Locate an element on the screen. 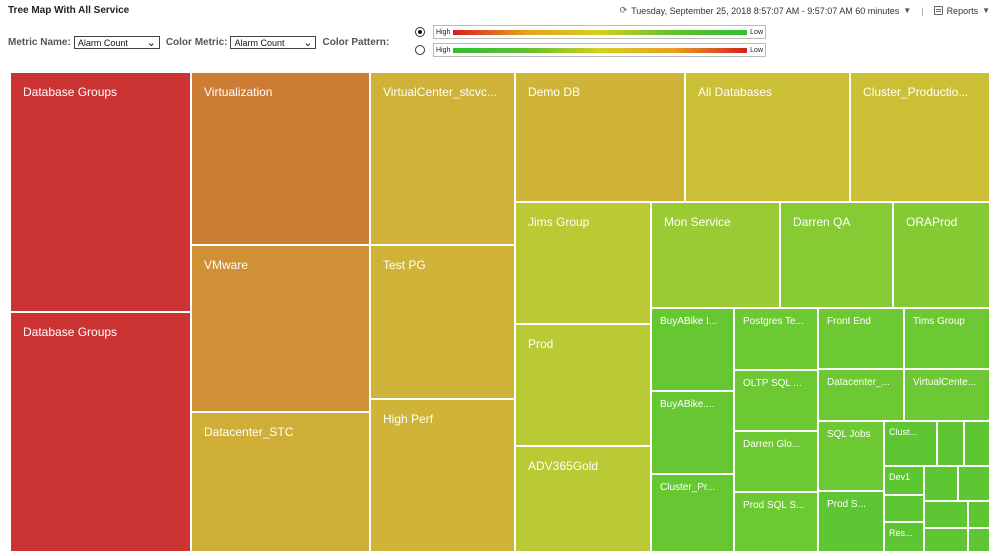 Image resolution: width=998 pixels, height=556 pixels. tile-label: Front End is located at coordinates (849, 321).